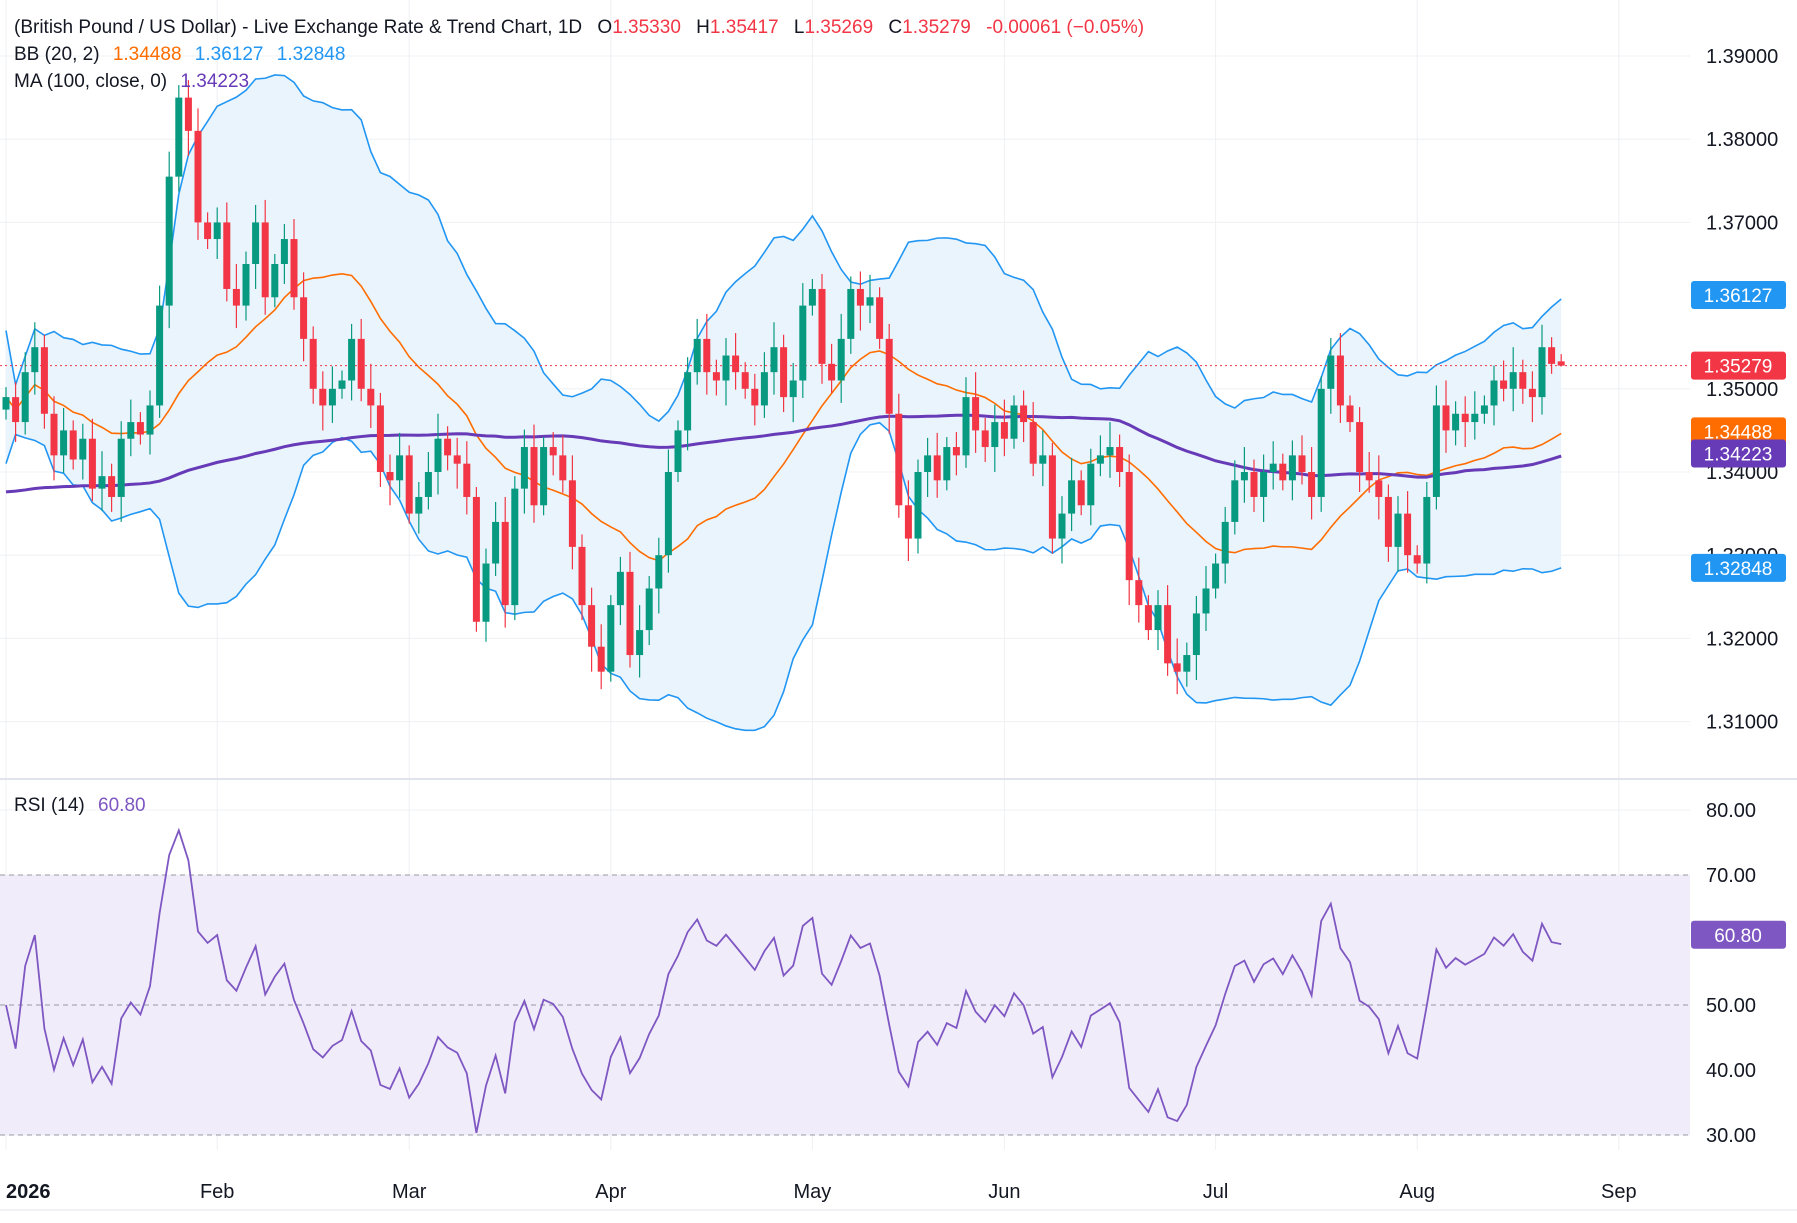 The height and width of the screenshot is (1223, 1797). I want to click on tag-rsi-text: 60.80, so click(1738, 936).